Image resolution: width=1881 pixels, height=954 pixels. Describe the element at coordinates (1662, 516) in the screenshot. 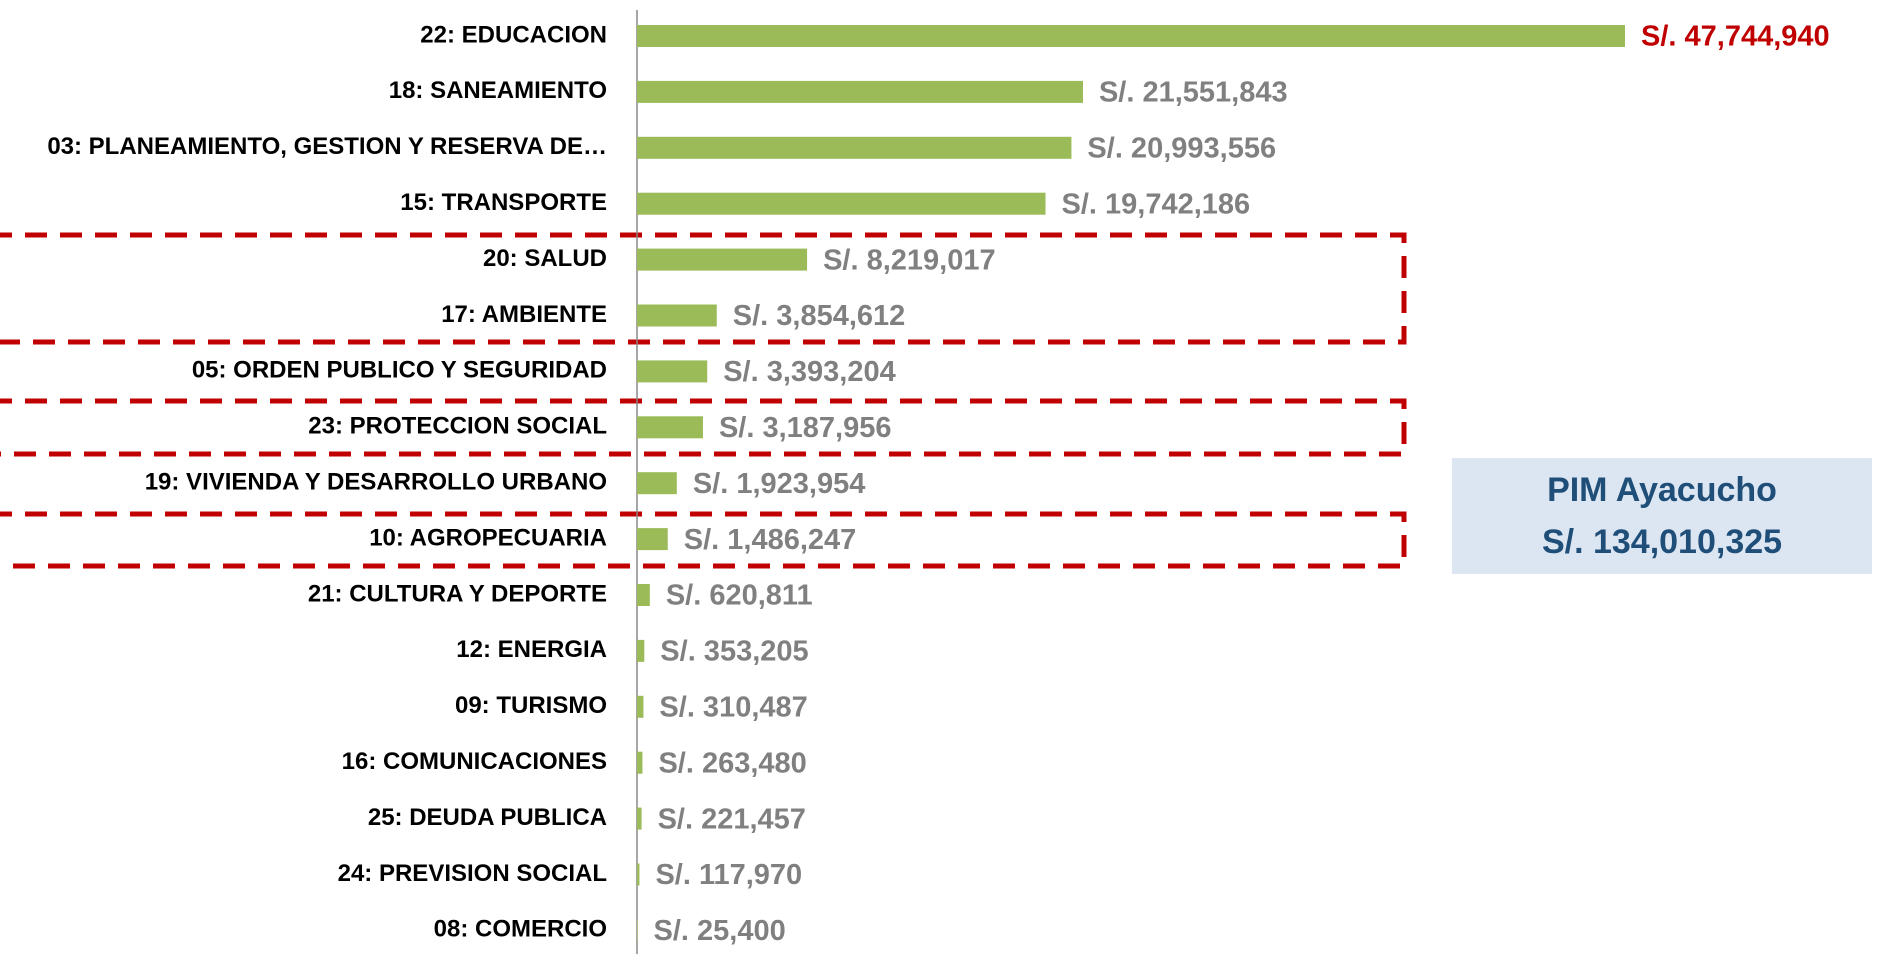

I see `annotation-box` at that location.